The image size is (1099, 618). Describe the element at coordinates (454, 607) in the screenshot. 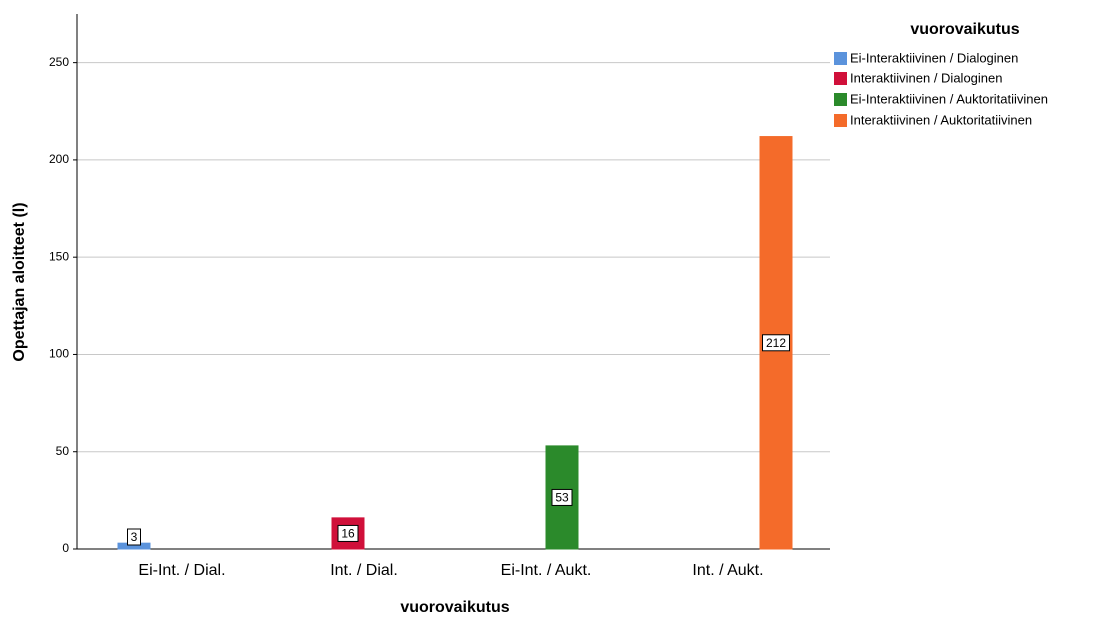

I see `x-axis-title: vuorovaikutus` at that location.